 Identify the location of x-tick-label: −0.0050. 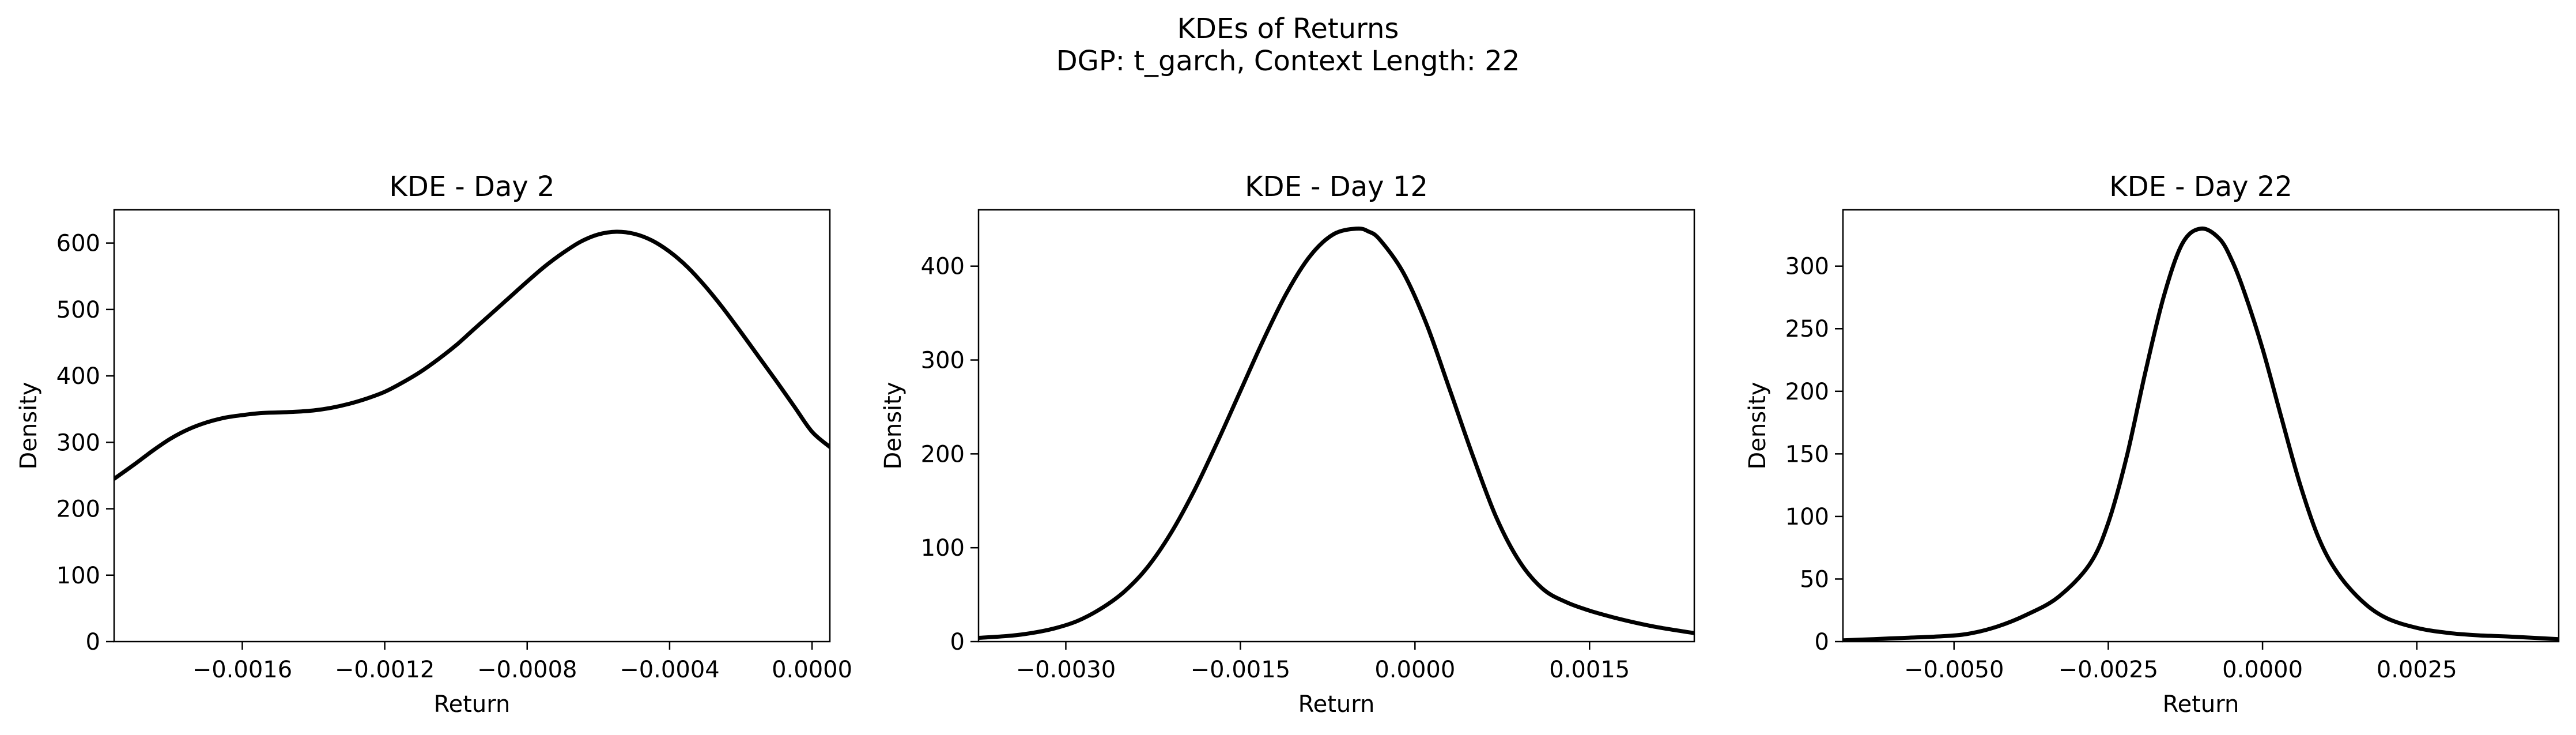
(1954, 670).